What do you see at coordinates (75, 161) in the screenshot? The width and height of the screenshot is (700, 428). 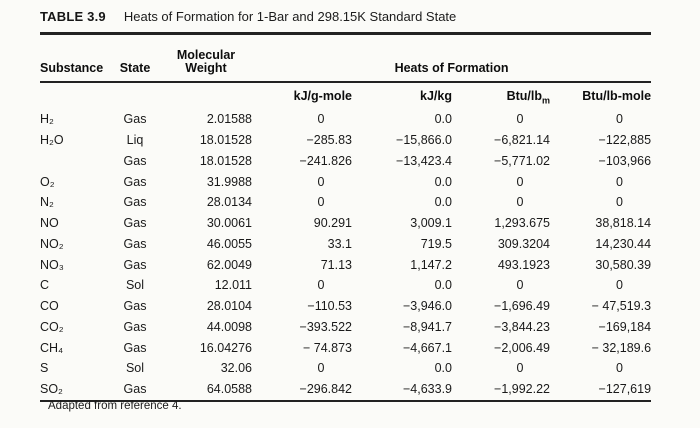 I see `substance-cell` at bounding box center [75, 161].